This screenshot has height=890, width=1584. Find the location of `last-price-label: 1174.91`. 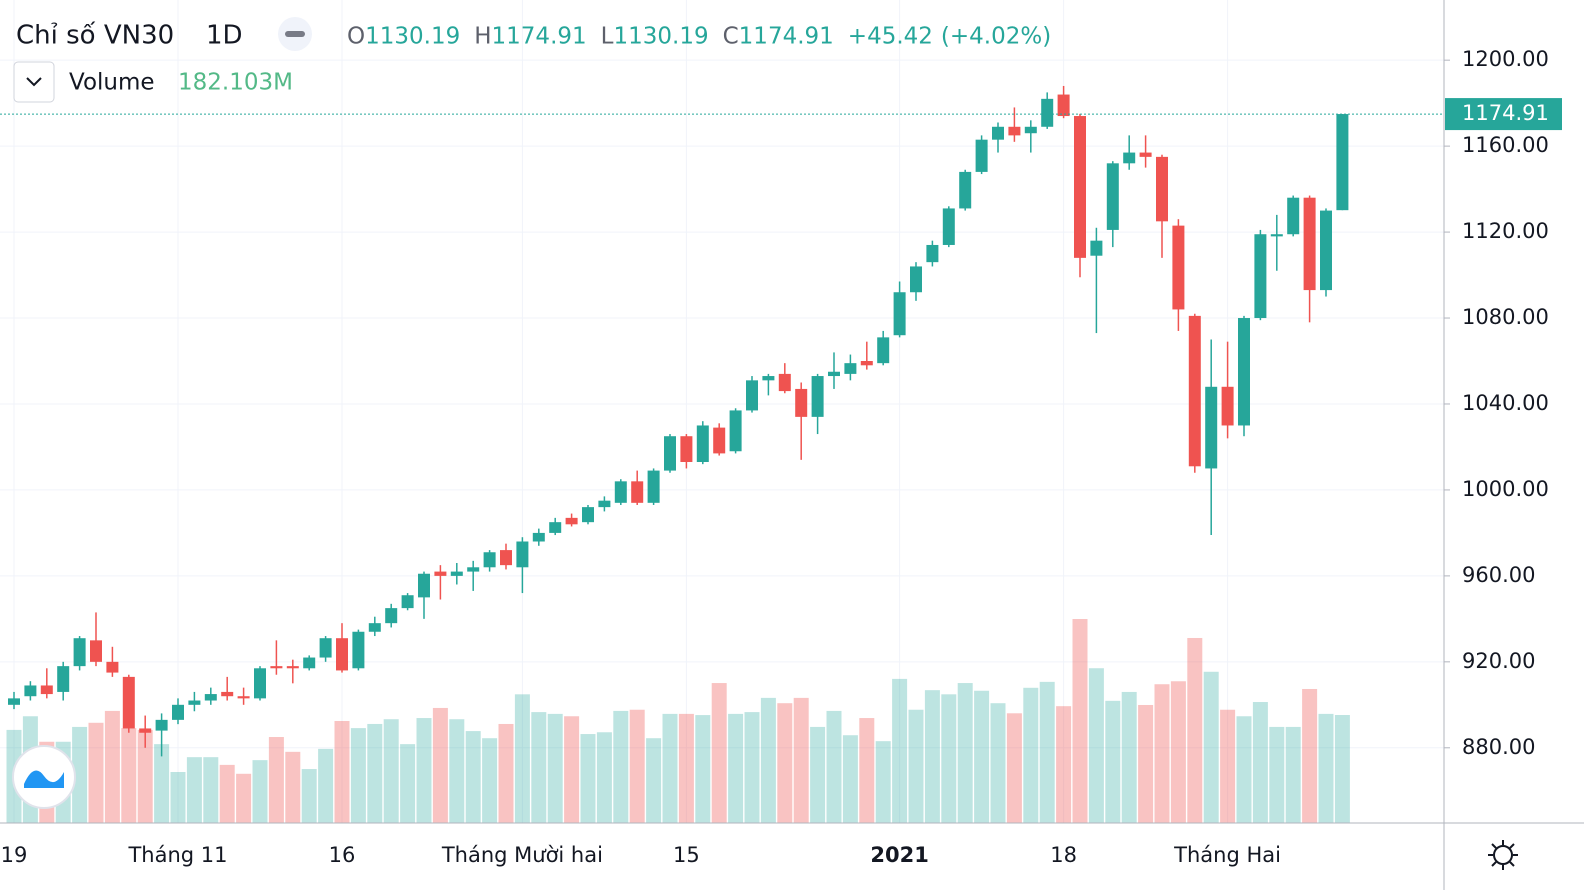

last-price-label: 1174.91 is located at coordinates (1505, 113).